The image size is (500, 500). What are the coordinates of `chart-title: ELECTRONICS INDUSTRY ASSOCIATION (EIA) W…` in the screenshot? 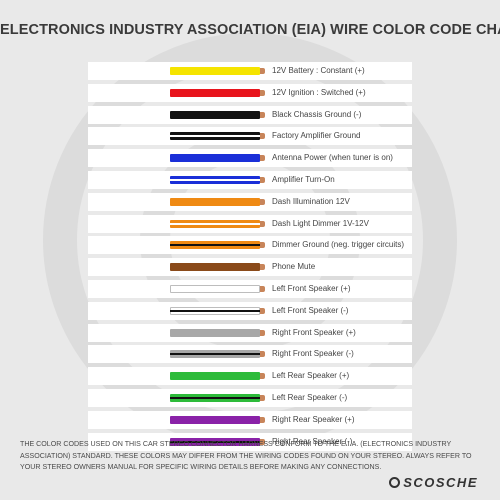 It's located at (250, 30).